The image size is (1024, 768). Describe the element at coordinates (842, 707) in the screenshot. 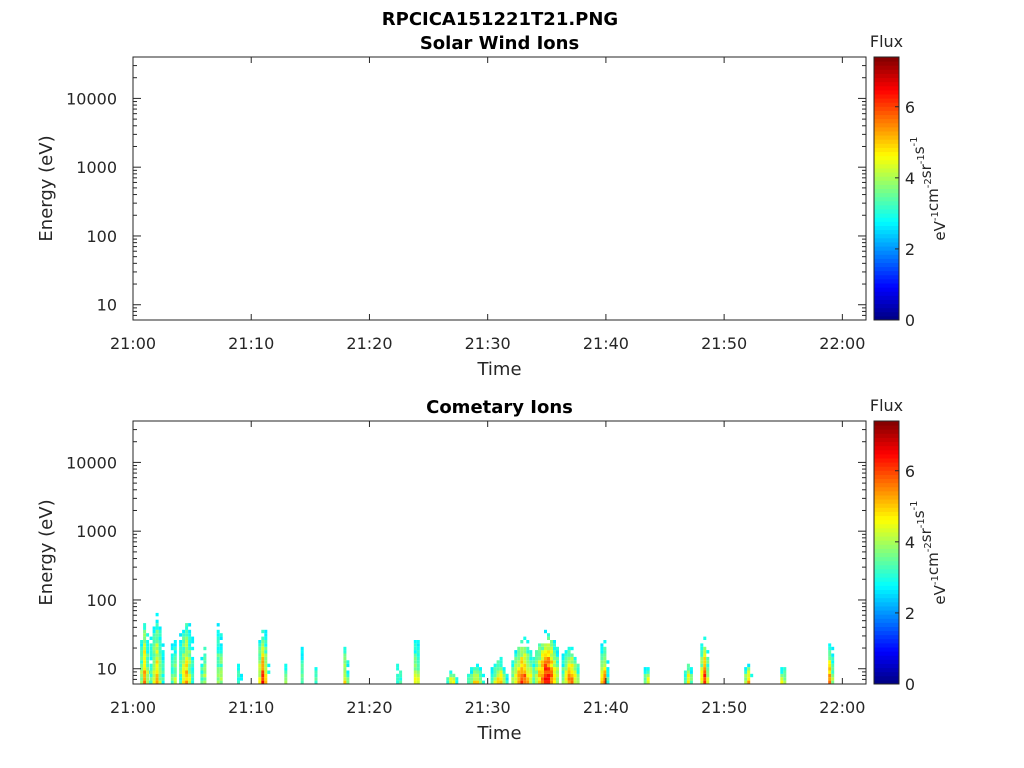

I see `x-tick-label: 22:00` at that location.